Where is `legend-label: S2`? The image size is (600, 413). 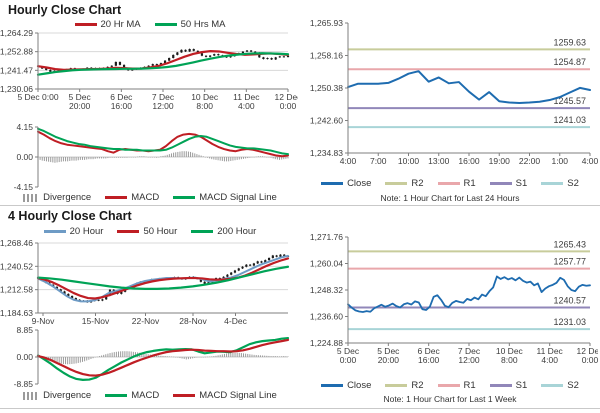
legend-label: S2 is located at coordinates (573, 183).